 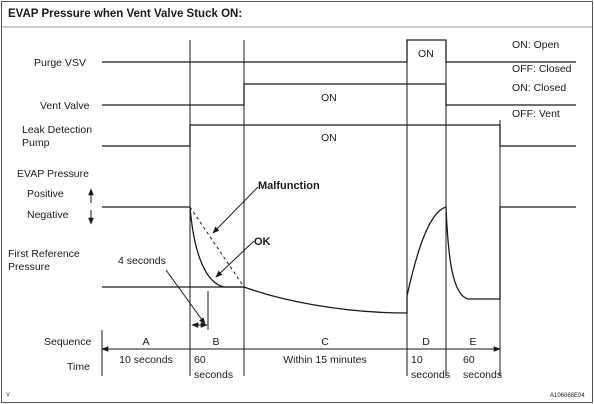 What do you see at coordinates (44, 254) in the screenshot?
I see `label-first-reference: First Reference` at bounding box center [44, 254].